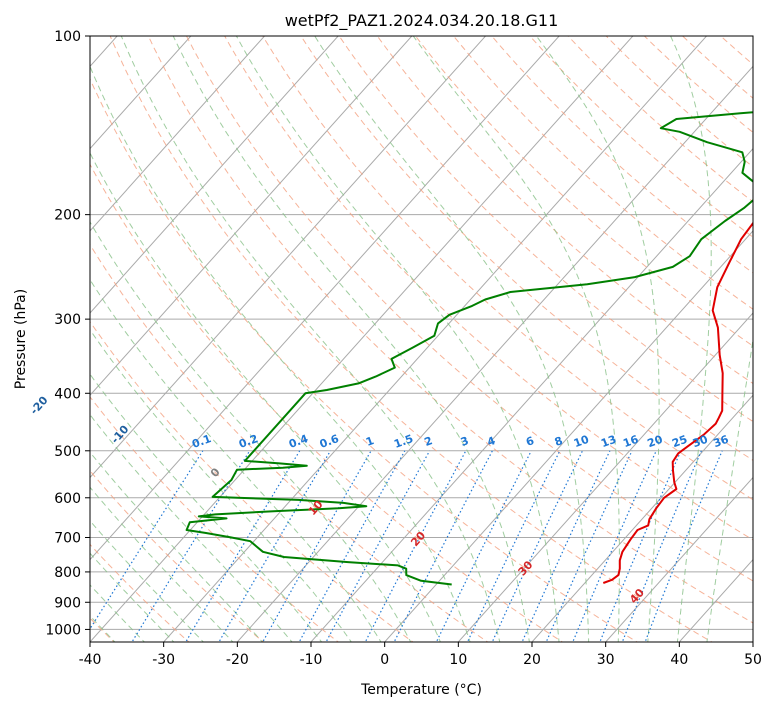  What do you see at coordinates (581, 442) in the screenshot?
I see `mixing-ratio-label: 10` at bounding box center [581, 442].